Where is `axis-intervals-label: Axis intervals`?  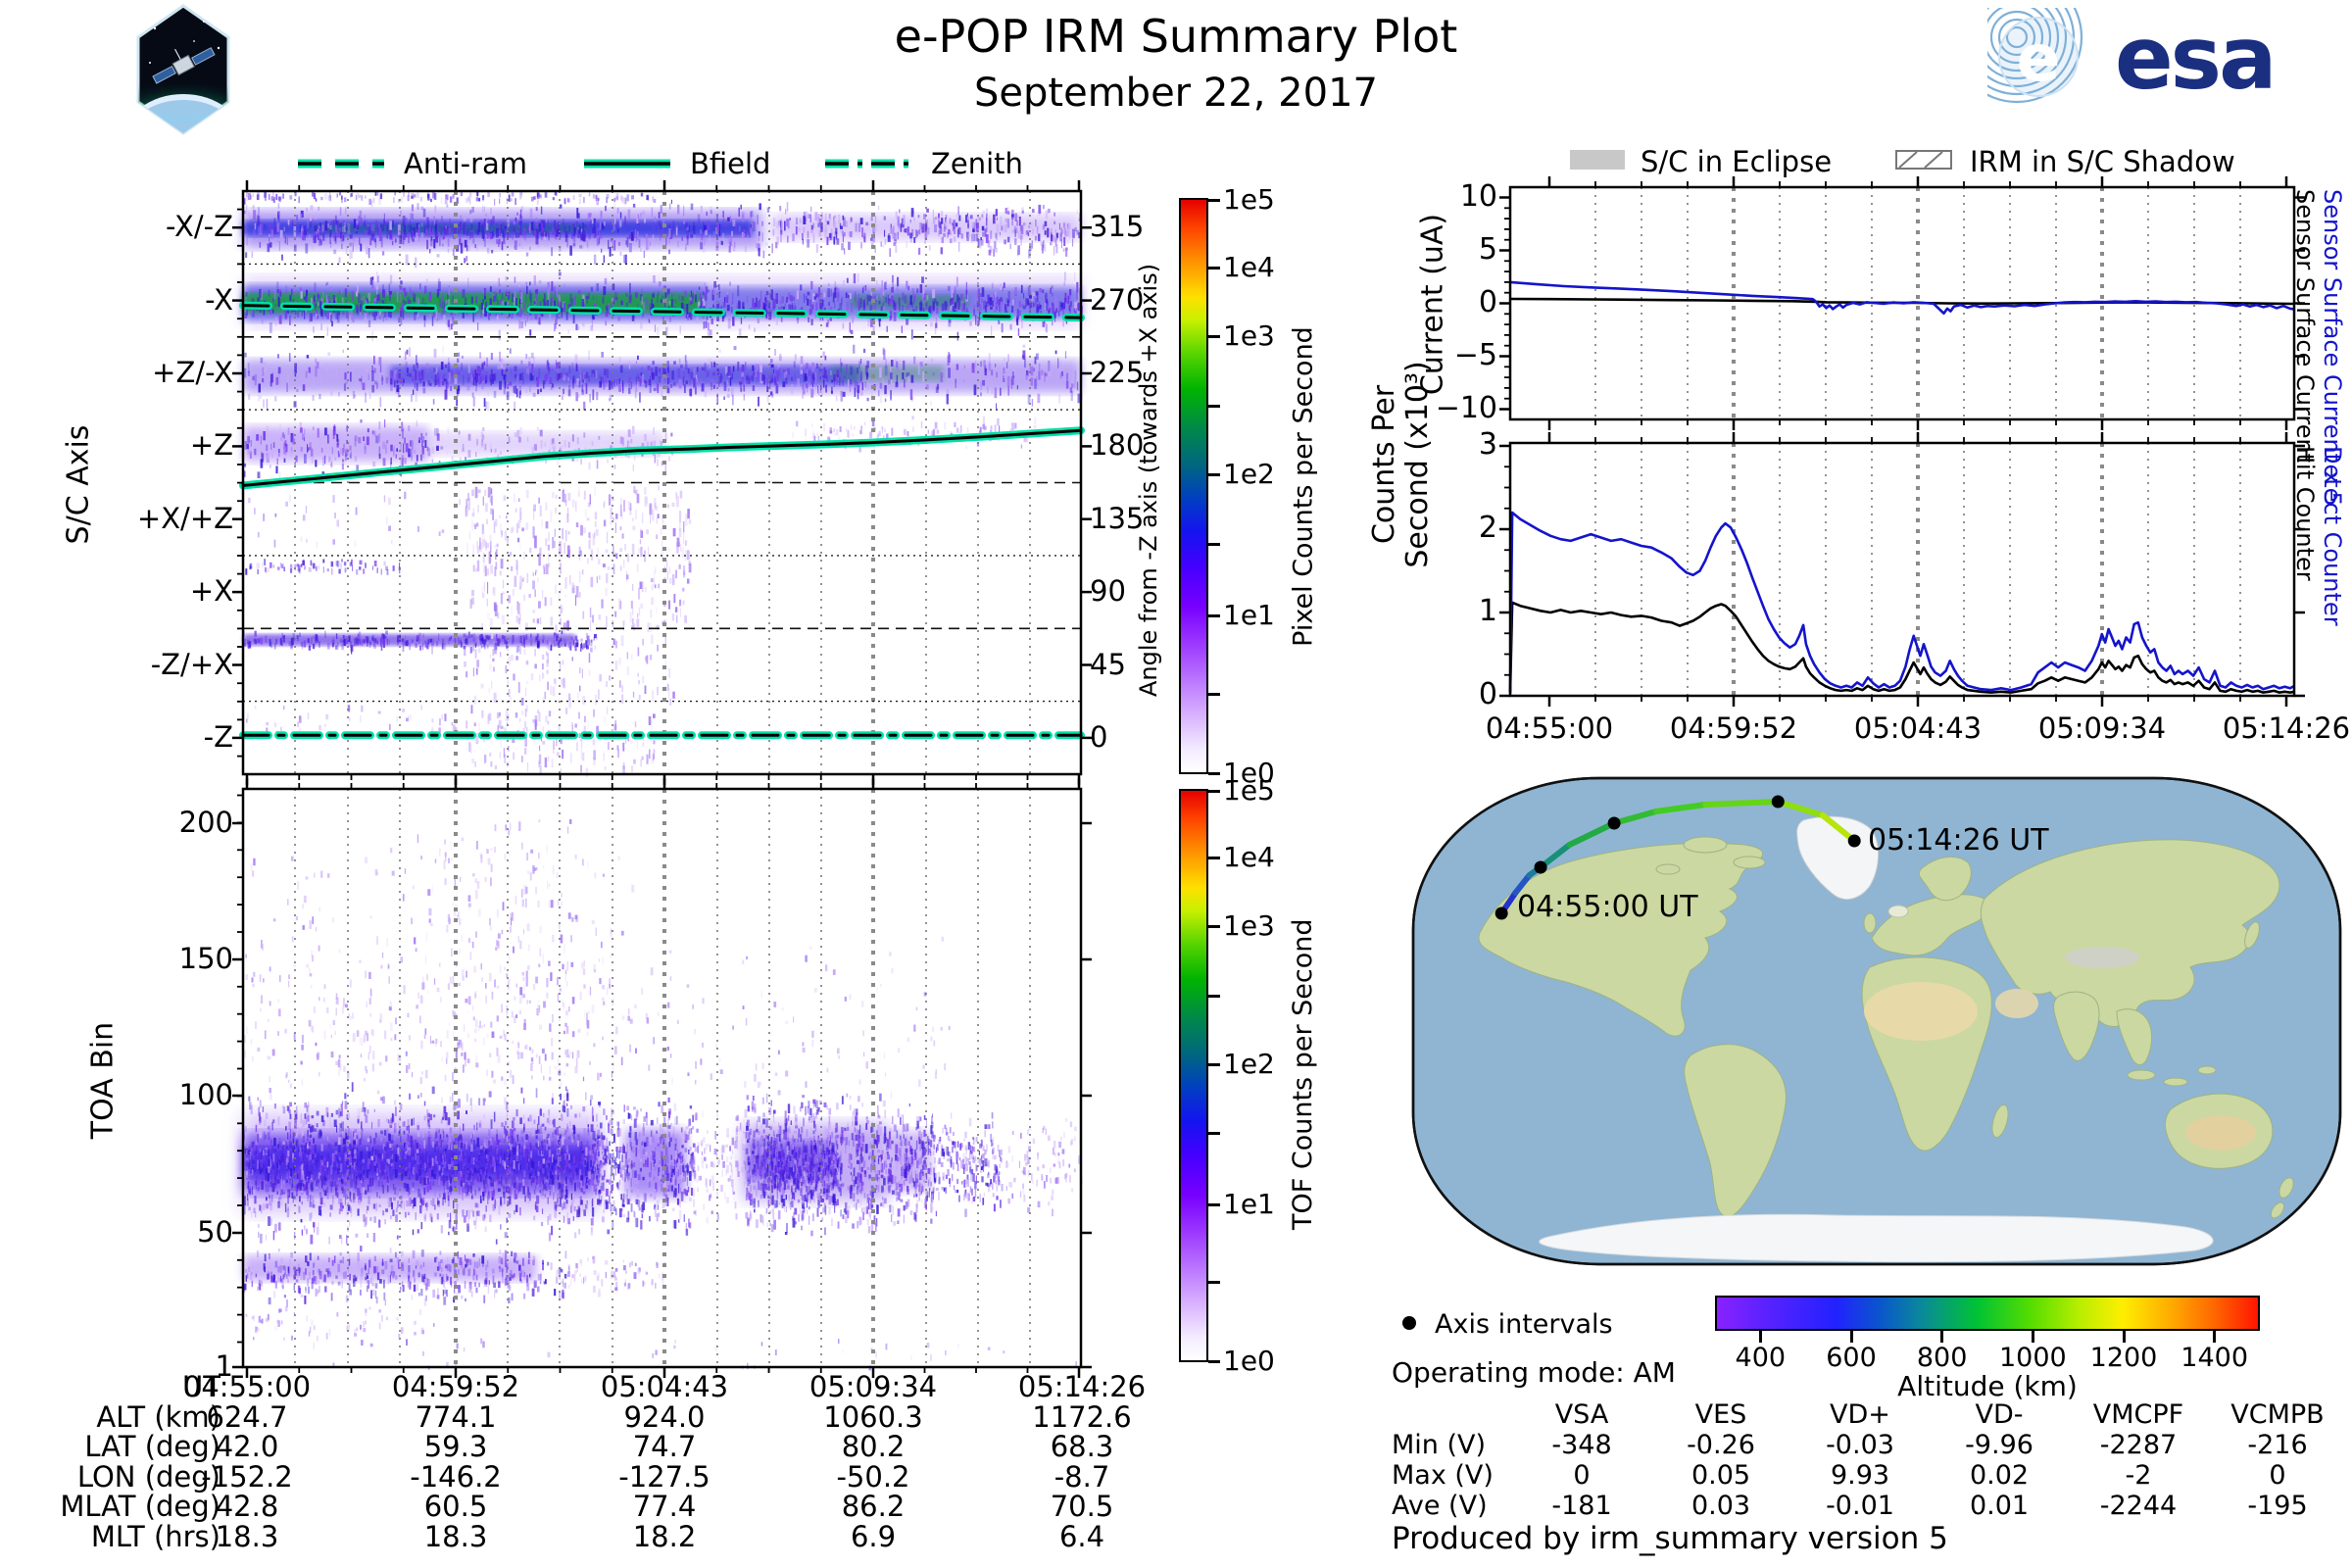 axis-intervals-label: Axis intervals is located at coordinates (1524, 1324).